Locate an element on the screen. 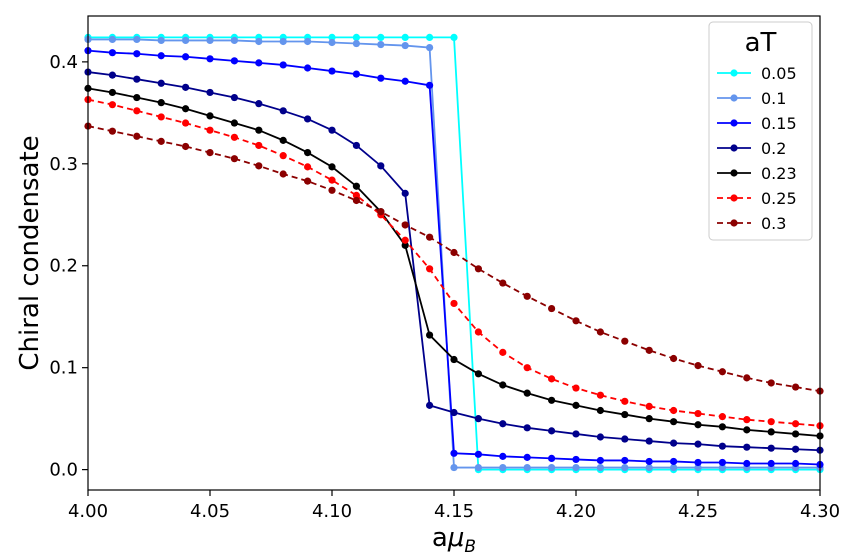 The width and height of the screenshot is (851, 556). x-tick-label: 4.20 is located at coordinates (576, 511).